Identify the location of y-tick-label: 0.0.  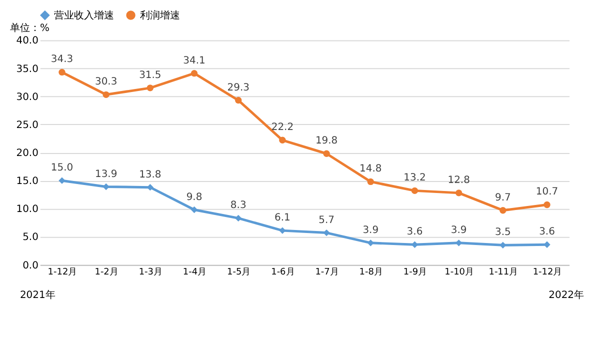
(30, 266).